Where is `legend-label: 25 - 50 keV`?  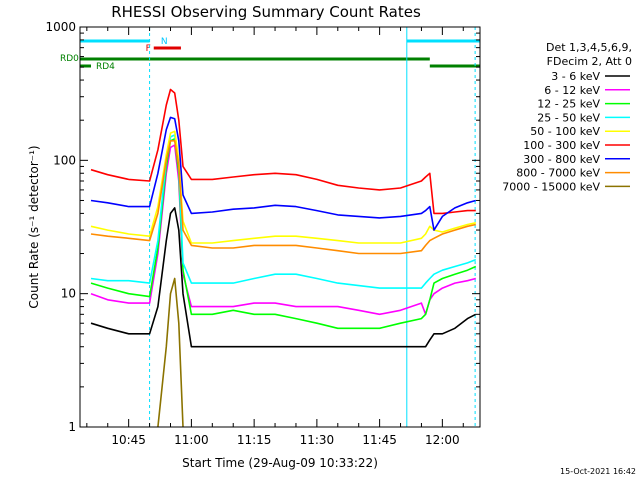 legend-label: 25 - 50 keV is located at coordinates (568, 117).